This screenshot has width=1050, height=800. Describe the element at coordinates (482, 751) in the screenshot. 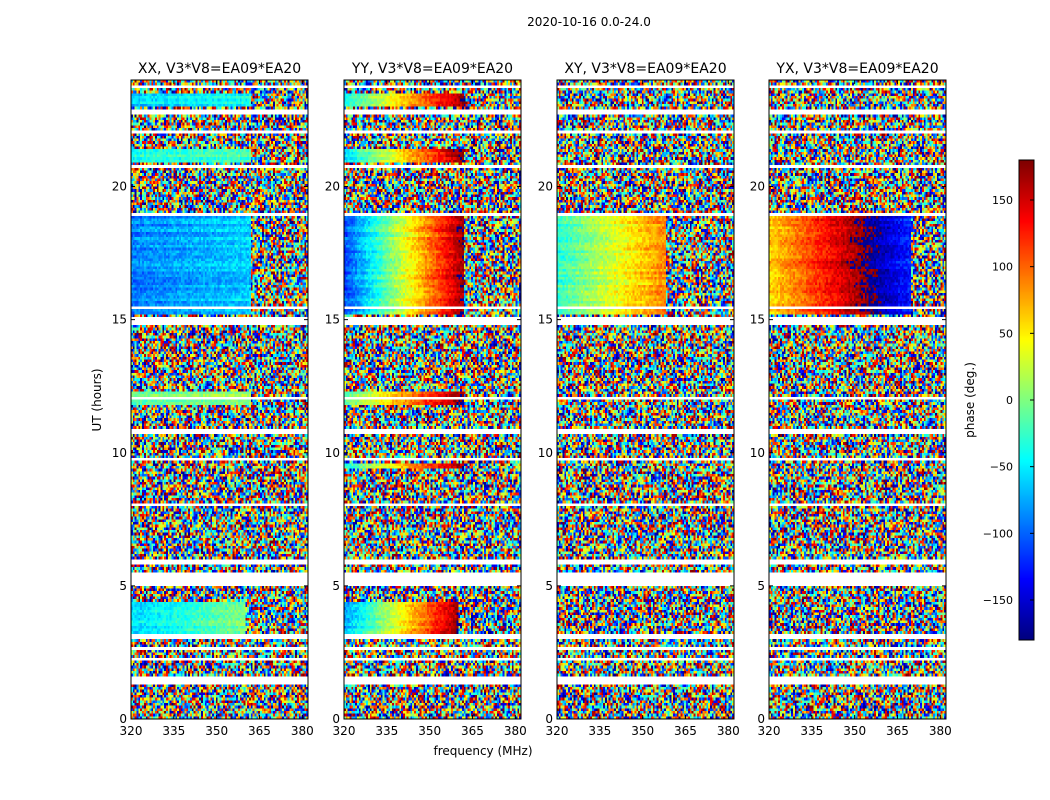

I see `x-axis-label: frequency (MHz)` at that location.